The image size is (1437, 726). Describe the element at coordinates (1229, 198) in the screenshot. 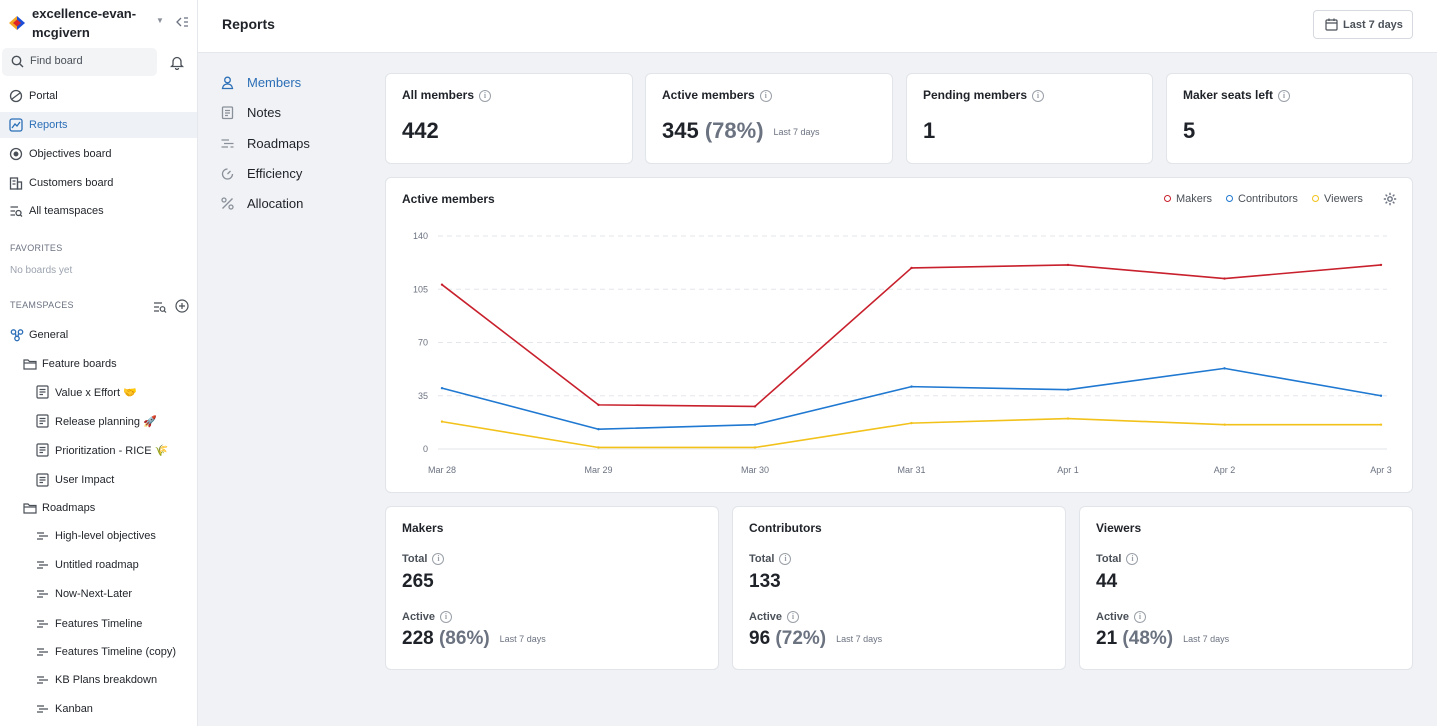

I see `legend-dot` at that location.